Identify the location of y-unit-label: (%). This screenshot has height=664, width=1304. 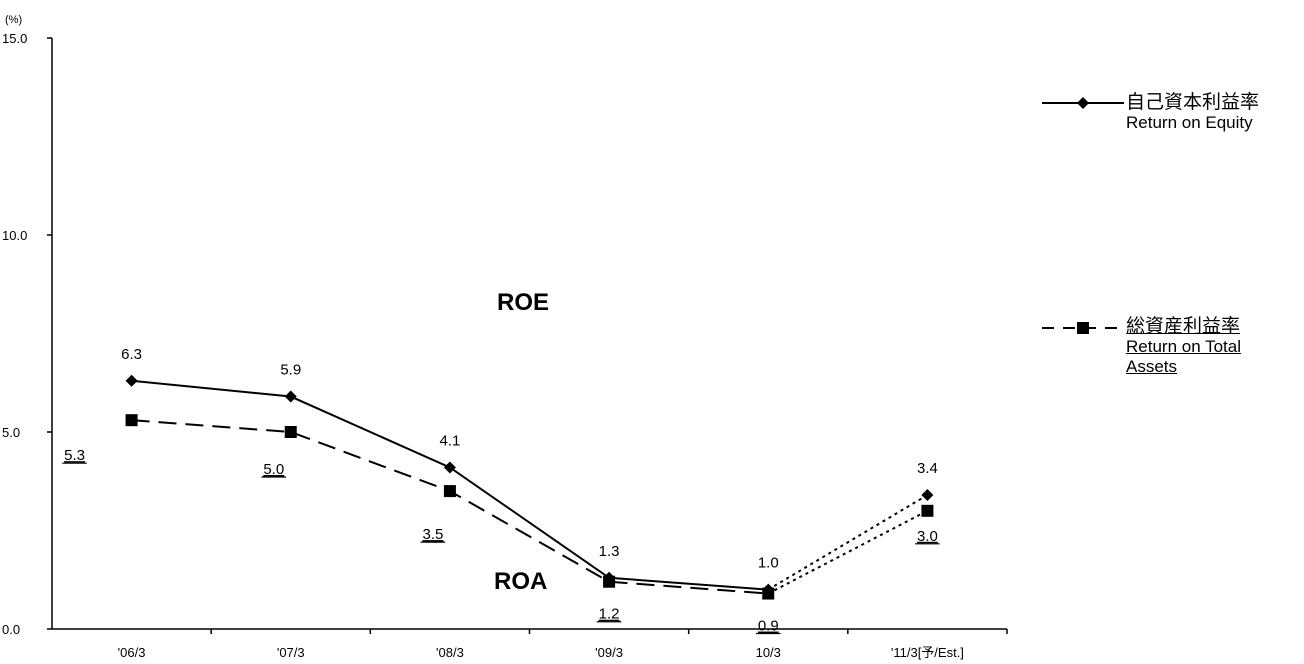
(13, 20).